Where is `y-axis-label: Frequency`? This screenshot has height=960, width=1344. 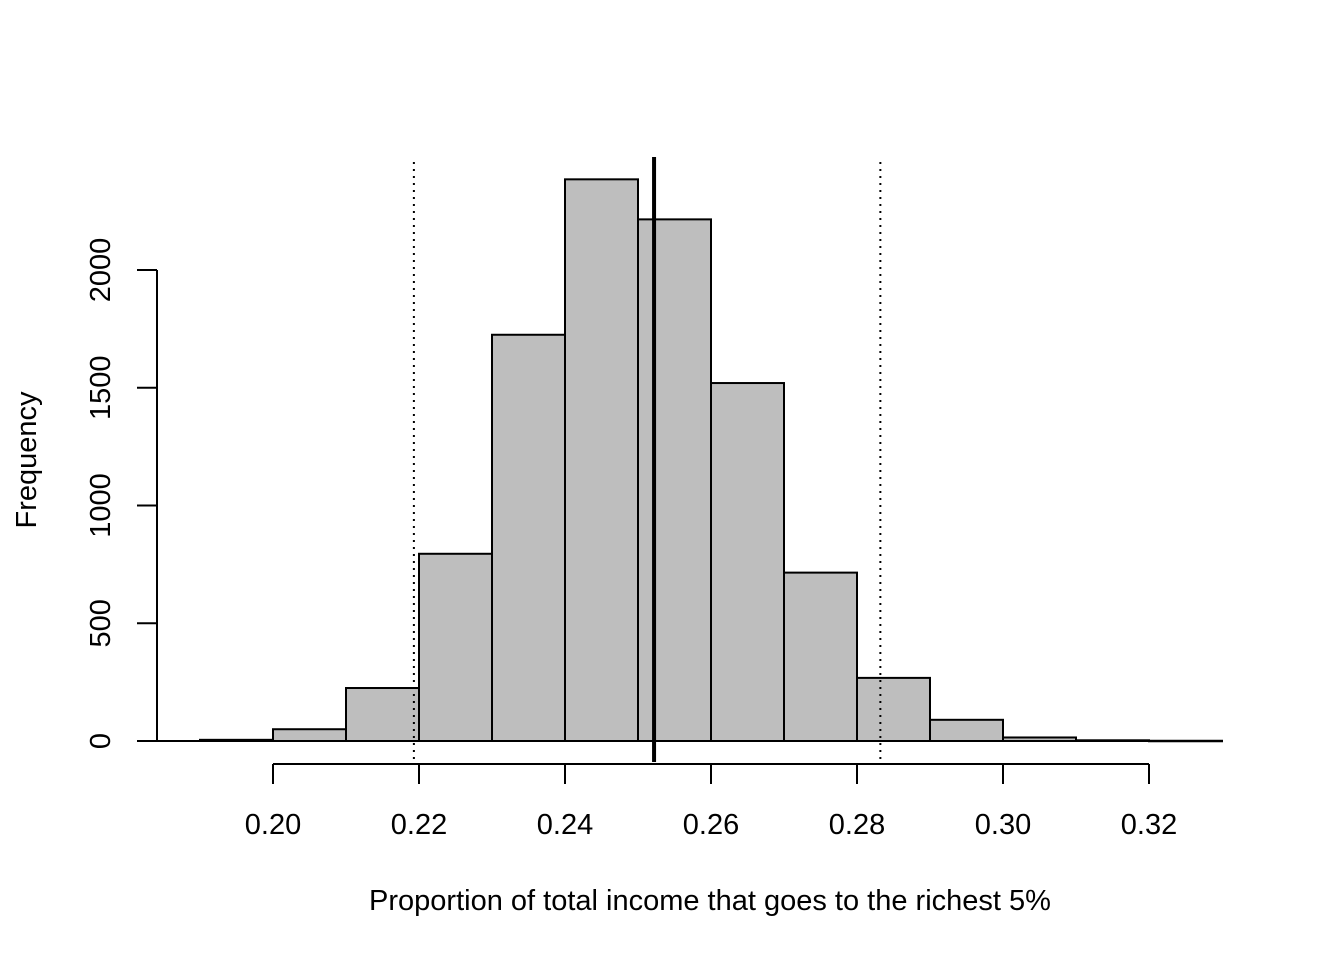
y-axis-label: Frequency is located at coordinates (27, 460).